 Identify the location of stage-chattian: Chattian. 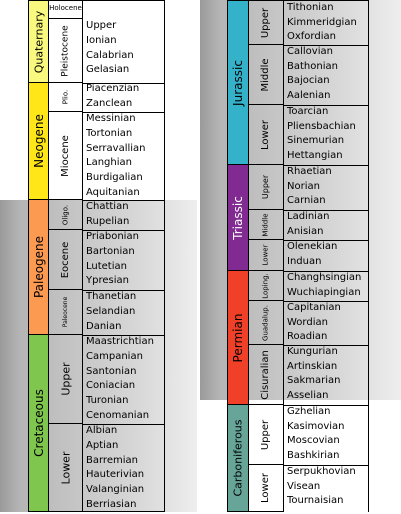
(107, 206).